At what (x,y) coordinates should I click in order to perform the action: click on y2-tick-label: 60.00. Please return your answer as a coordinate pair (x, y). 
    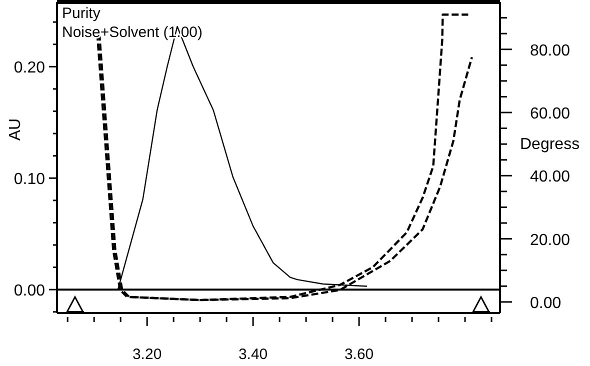
    Looking at the image, I should click on (550, 114).